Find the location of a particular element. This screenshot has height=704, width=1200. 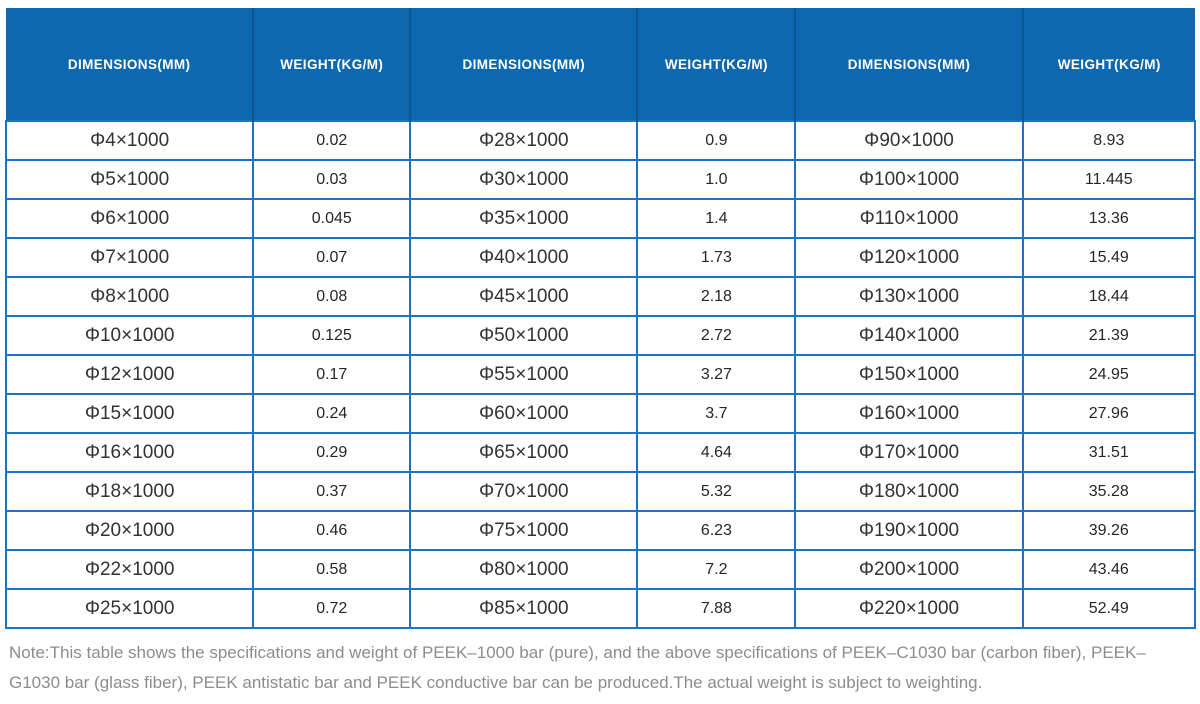

dimension-cell: Φ140×1000 is located at coordinates (909, 335).